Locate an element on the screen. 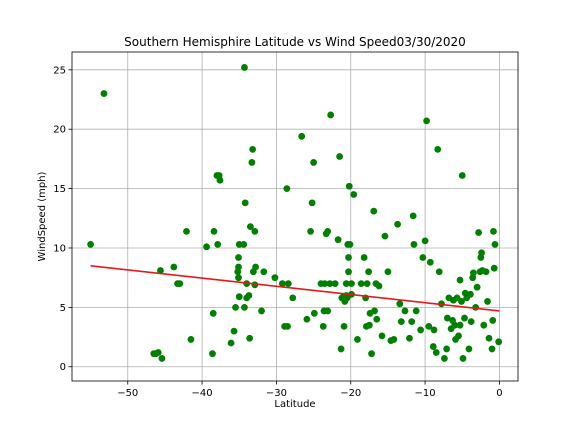 The height and width of the screenshot is (432, 576). y-tick-label: 5 is located at coordinates (63, 308).